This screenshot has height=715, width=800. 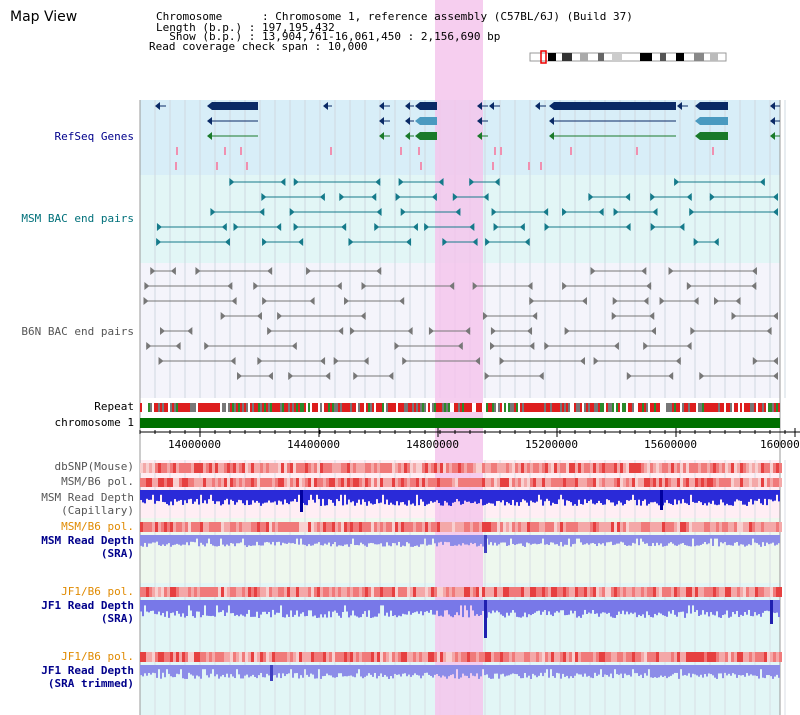 What do you see at coordinates (94, 466) in the screenshot?
I see `track-label-dbsnp: dbSNP(Mouse)` at bounding box center [94, 466].